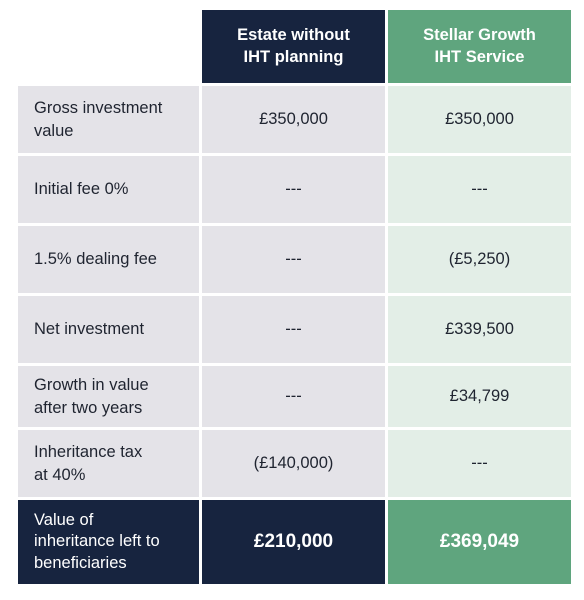  I want to click on row-value-without: £350,000, so click(295, 121).